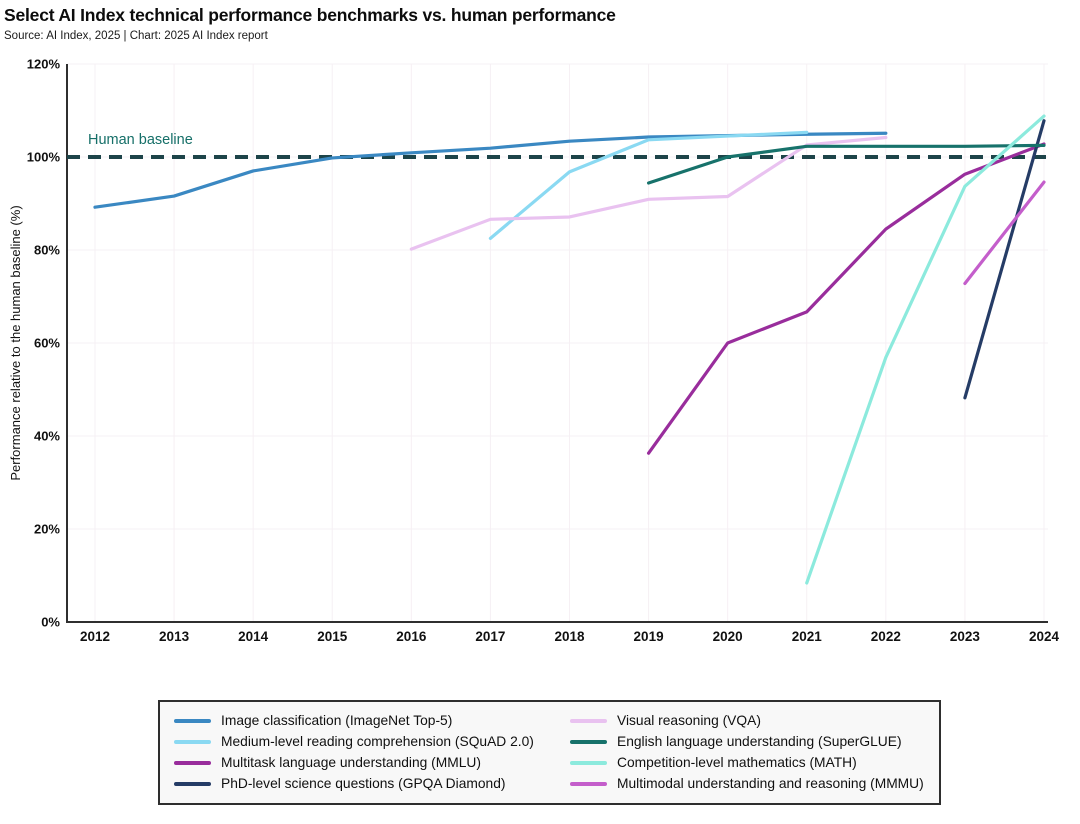  Describe the element at coordinates (192, 741) in the screenshot. I see `legend-swatch-squad` at that location.